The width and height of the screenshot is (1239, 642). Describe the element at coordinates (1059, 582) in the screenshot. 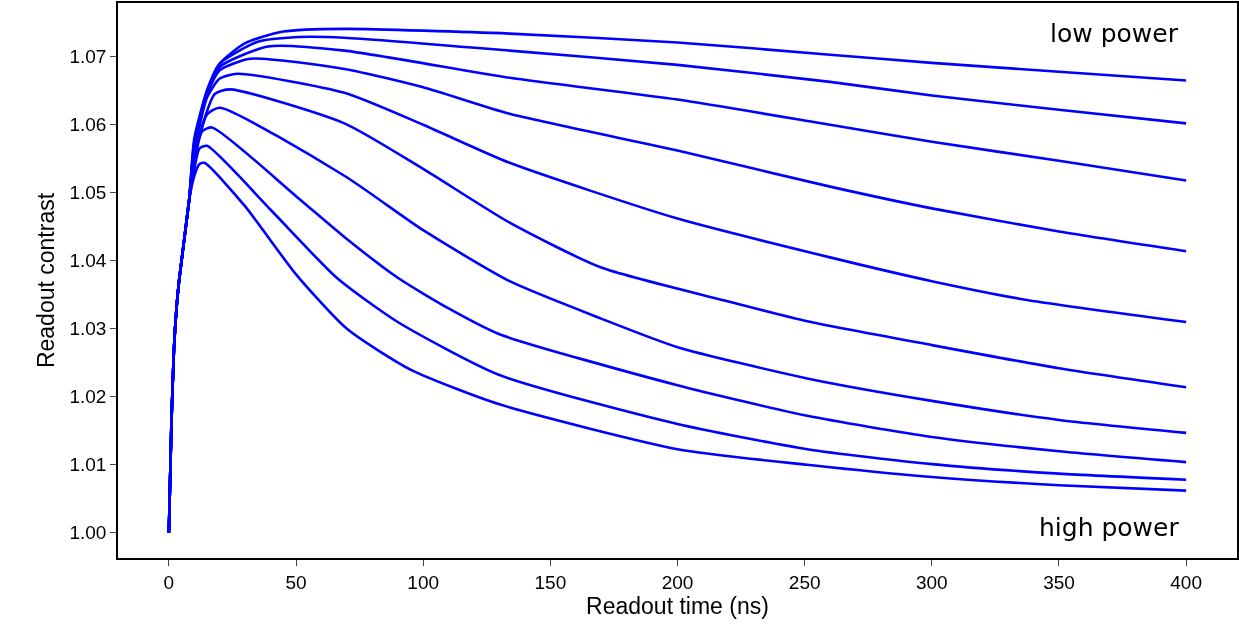

I see `x-tick-label: 350` at that location.